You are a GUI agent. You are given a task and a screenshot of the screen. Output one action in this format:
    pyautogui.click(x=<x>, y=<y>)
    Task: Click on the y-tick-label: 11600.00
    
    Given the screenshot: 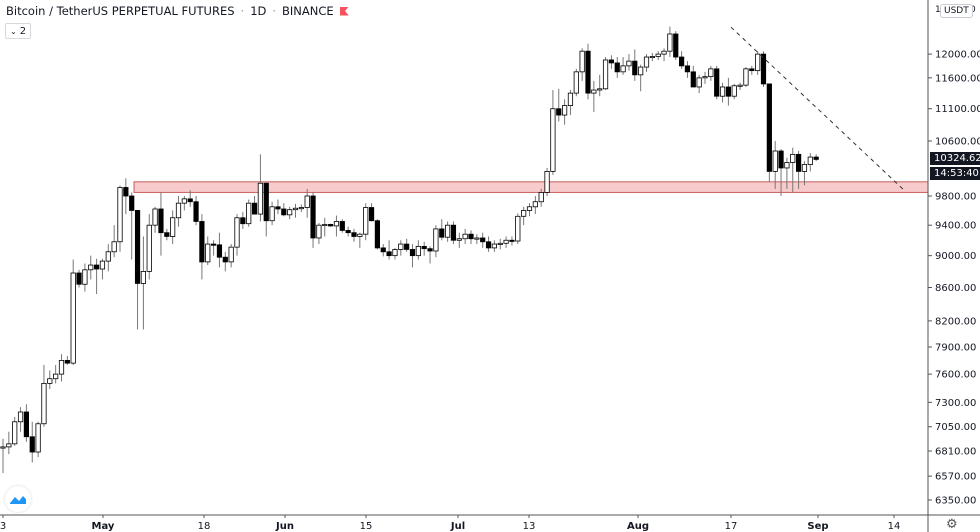 What is the action you would take?
    pyautogui.click(x=957, y=78)
    